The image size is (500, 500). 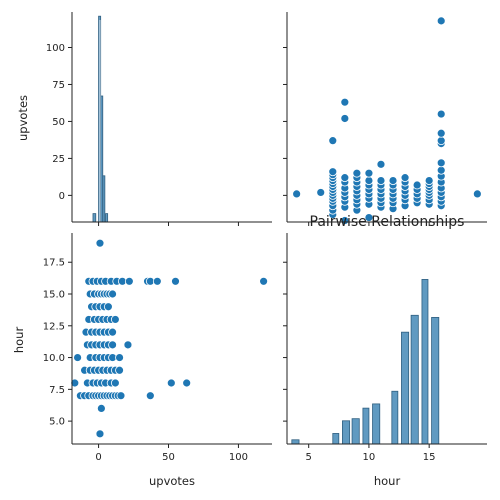 I want to click on figure-title: Pairwise Relationships, so click(x=387, y=222).